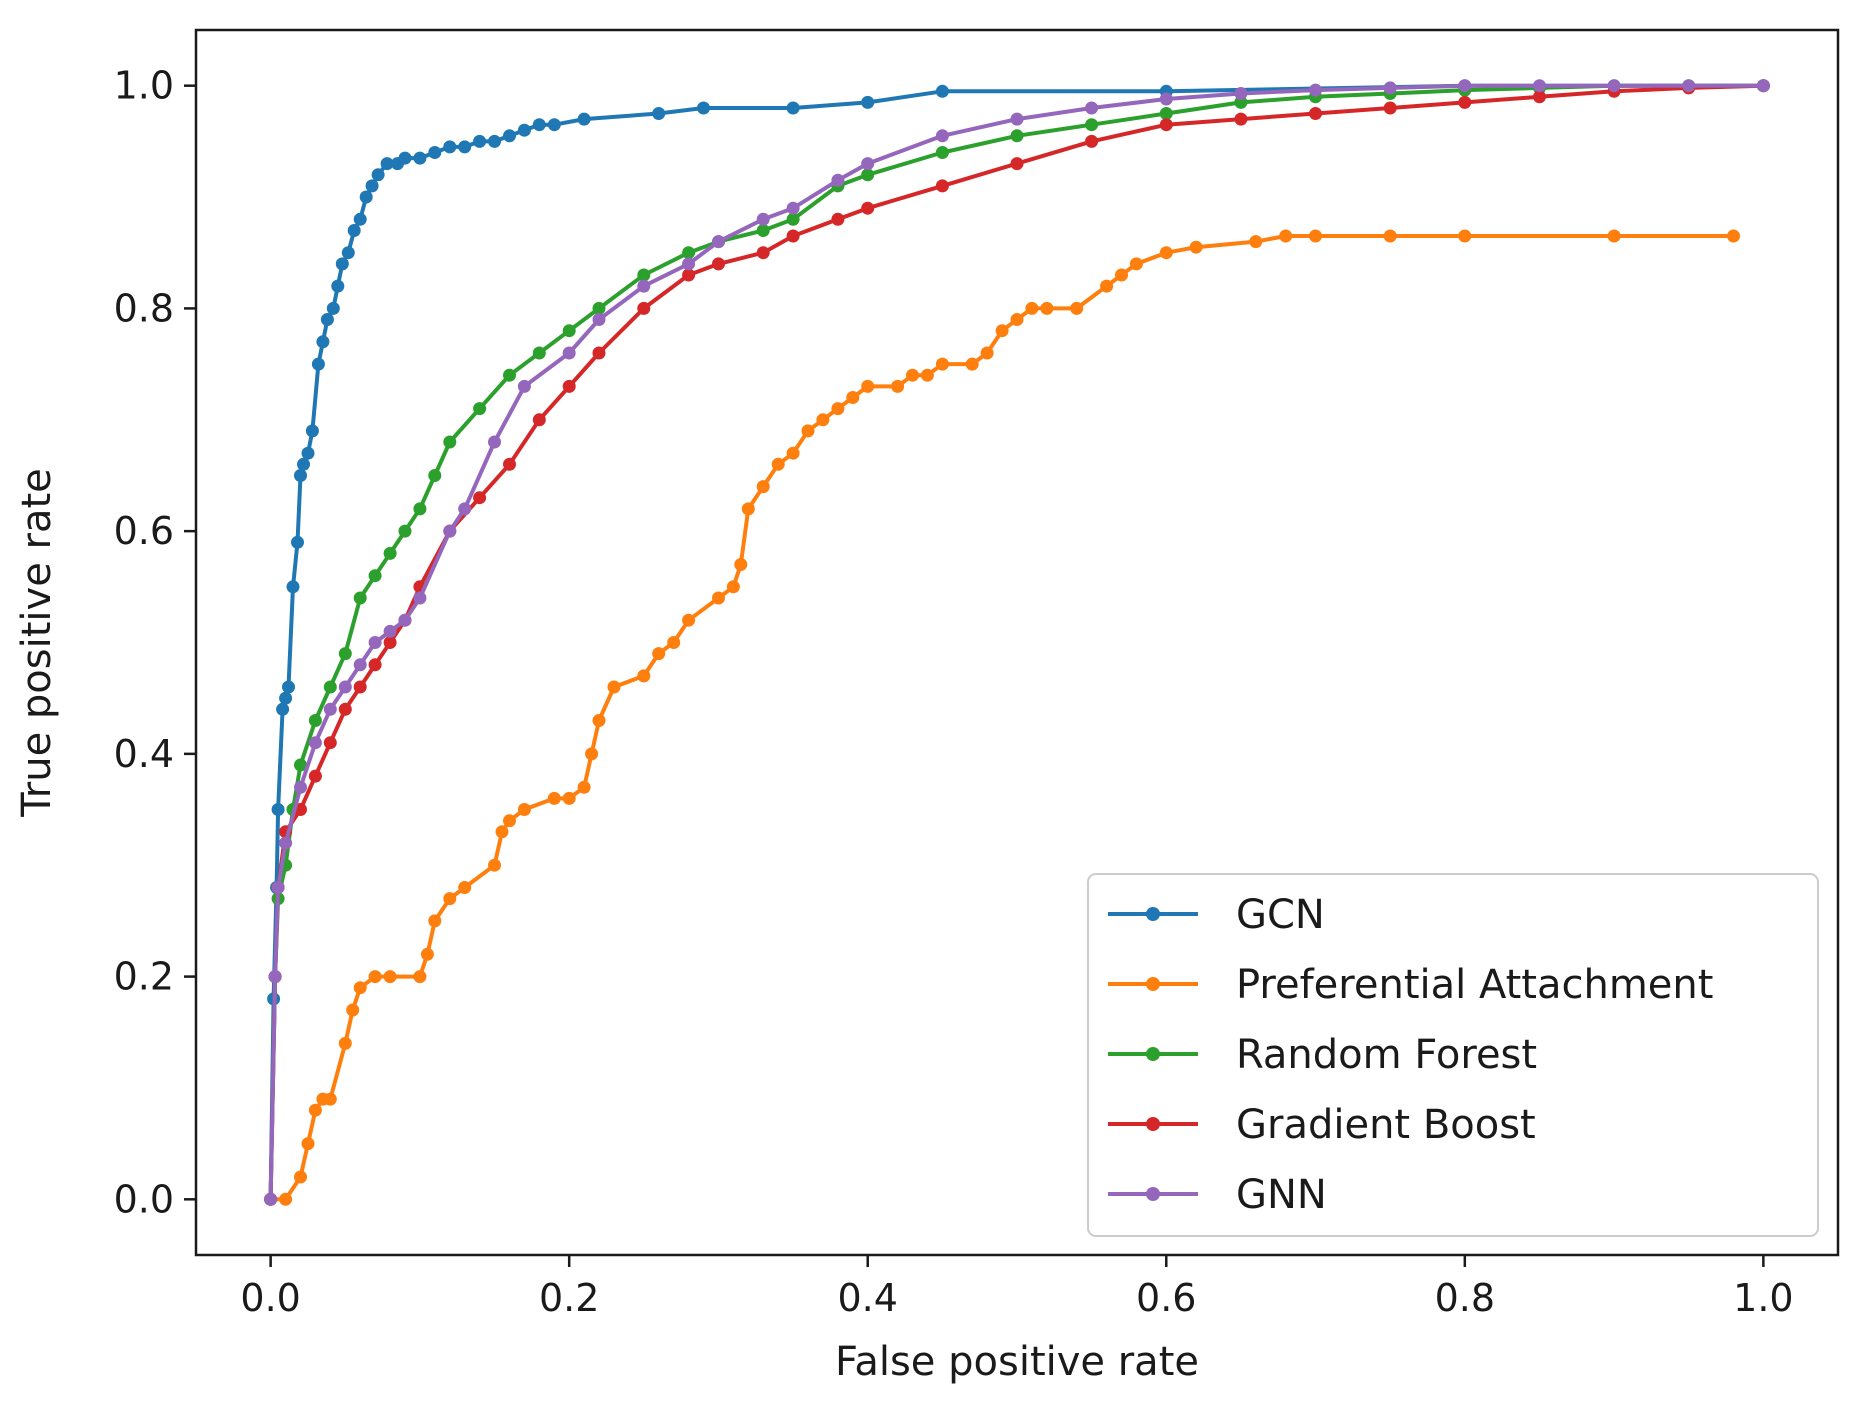 Image resolution: width=1859 pixels, height=1417 pixels. I want to click on x-tick-label: 1.0, so click(1763, 1298).